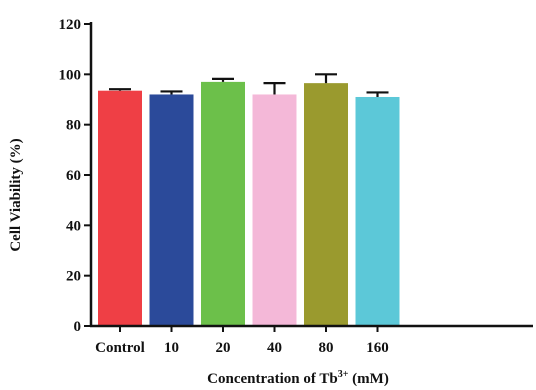 This screenshot has height=390, width=536. I want to click on y-tick-label-60: 60, so click(73, 176).